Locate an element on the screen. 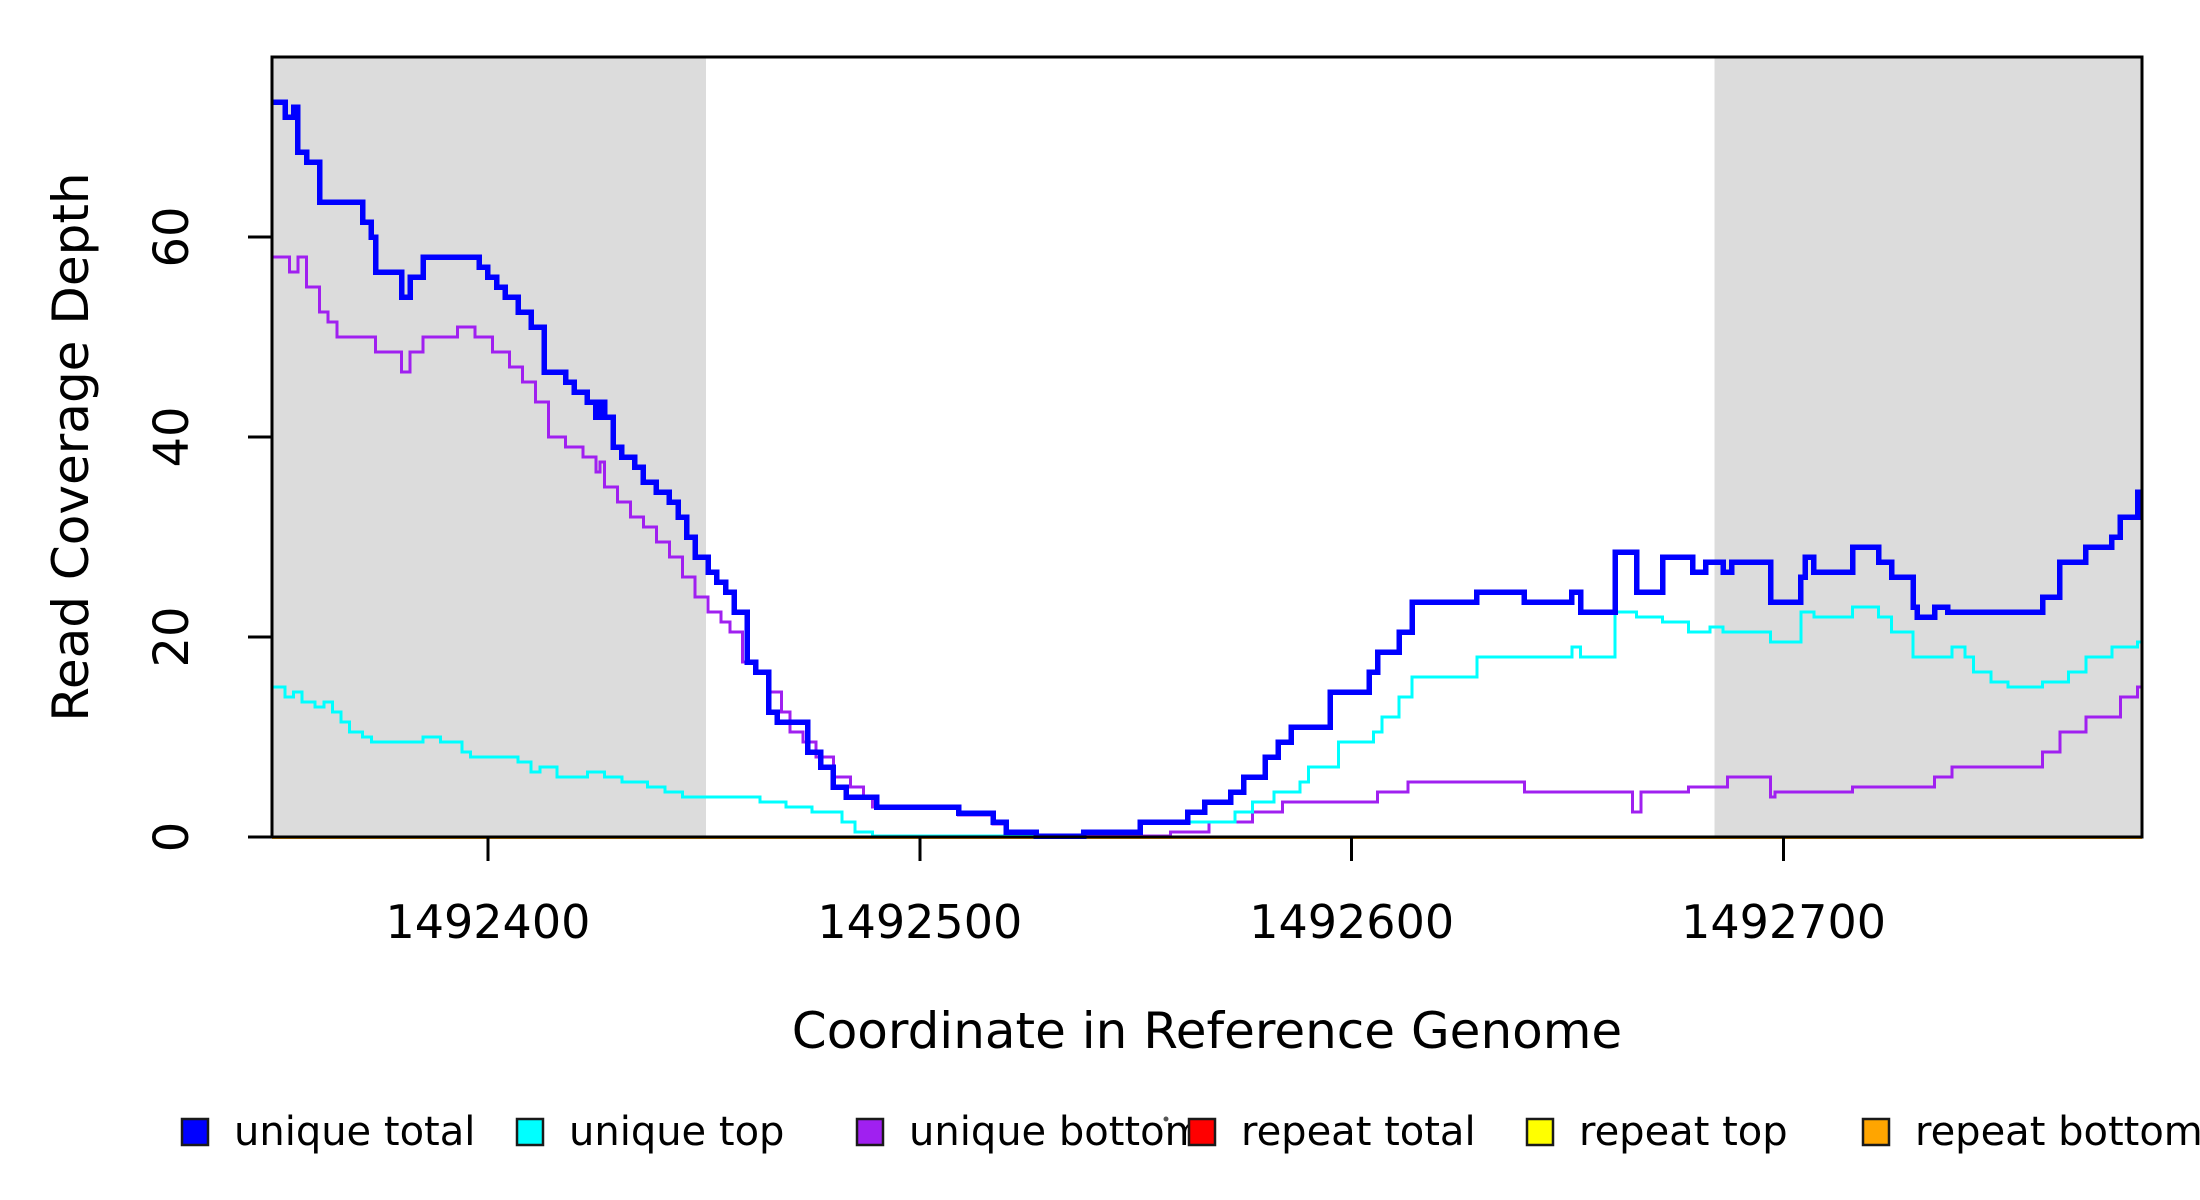  legend-item-unique-total: unique total is located at coordinates (327, 1132).